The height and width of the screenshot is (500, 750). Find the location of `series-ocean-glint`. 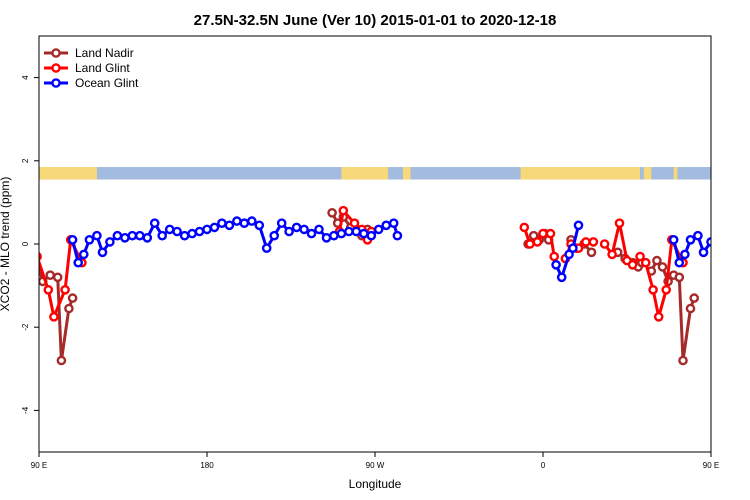

series-ocean-glint is located at coordinates (408, 249).